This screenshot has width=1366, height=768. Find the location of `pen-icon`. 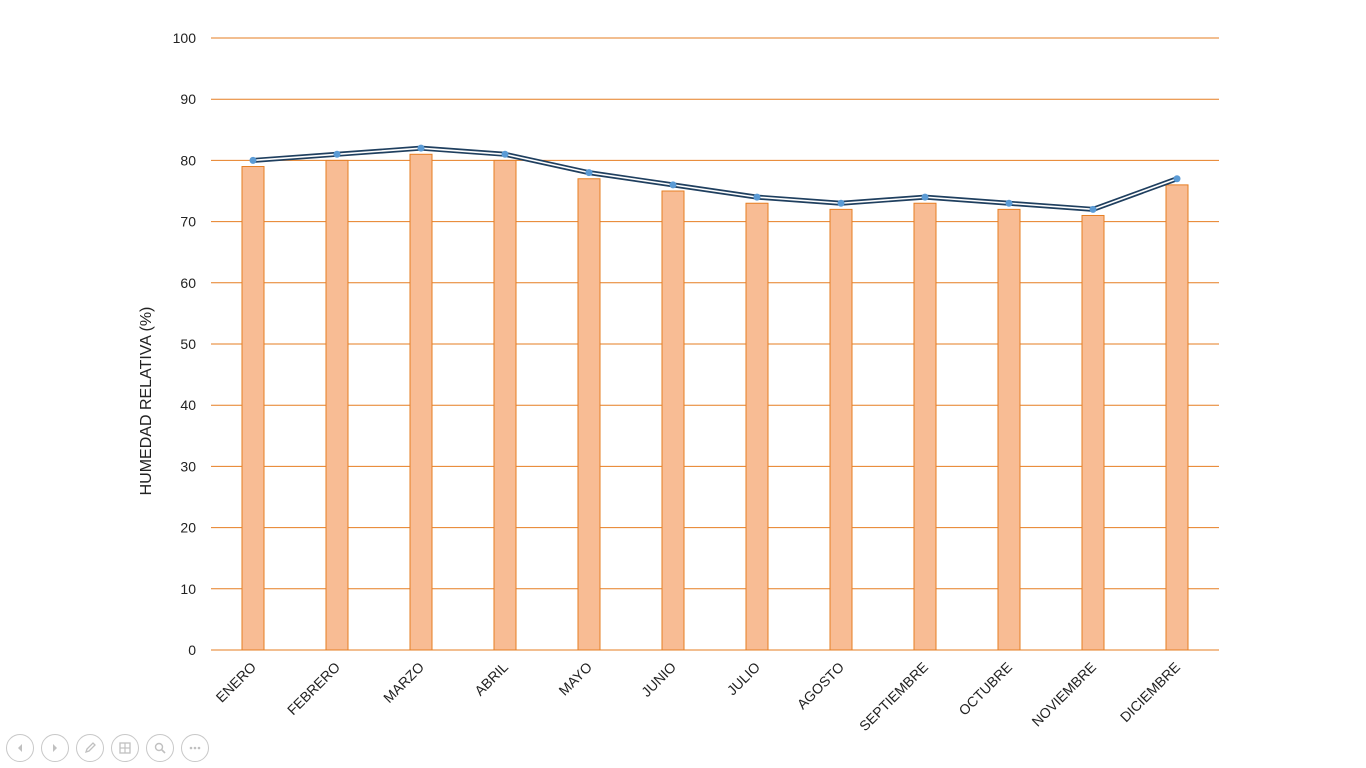

pen-icon is located at coordinates (90, 748).